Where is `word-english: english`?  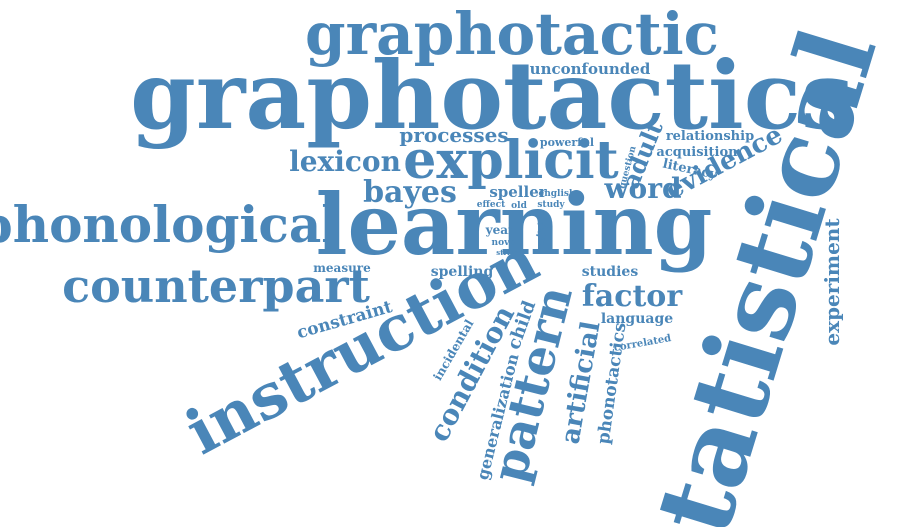
word-english: english is located at coordinates (556, 194).